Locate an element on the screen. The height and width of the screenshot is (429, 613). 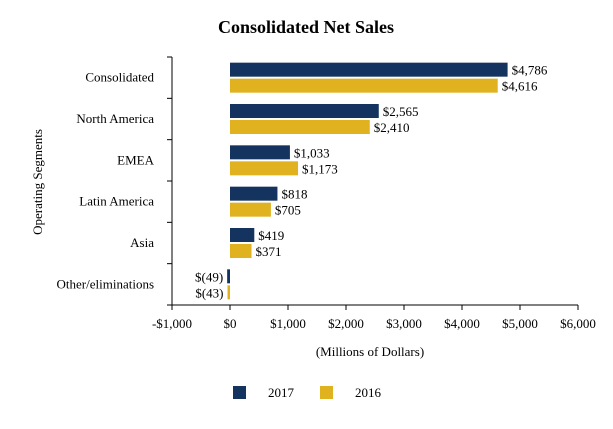
data-label: $4,616 is located at coordinates (520, 86).